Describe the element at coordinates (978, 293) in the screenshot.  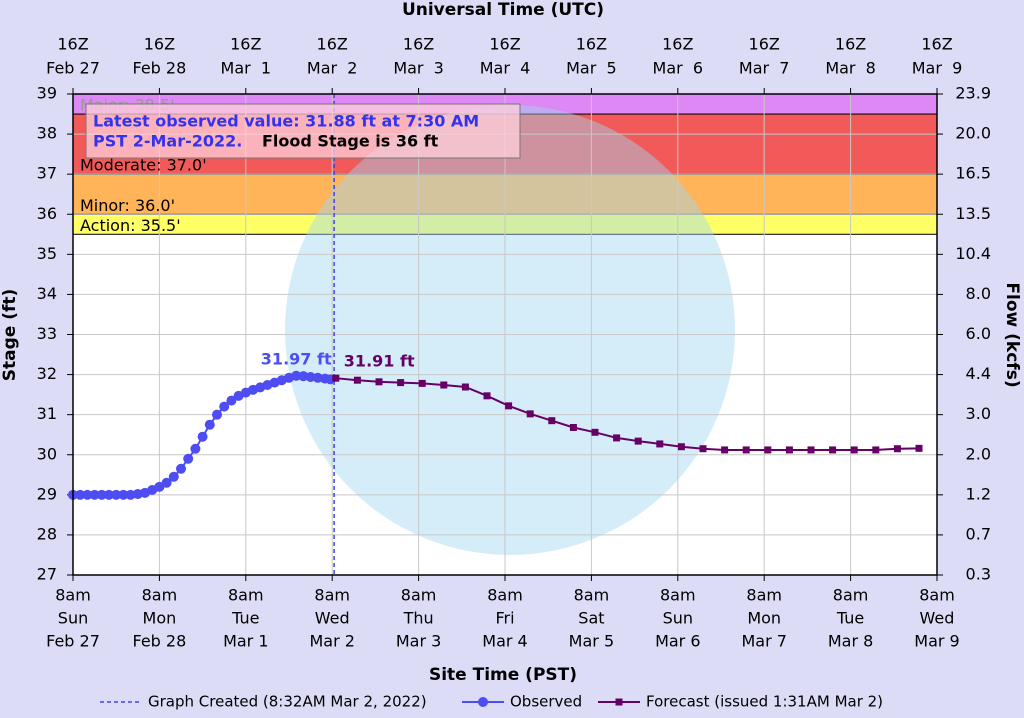
I see `y2-tick-label: 8.0` at that location.